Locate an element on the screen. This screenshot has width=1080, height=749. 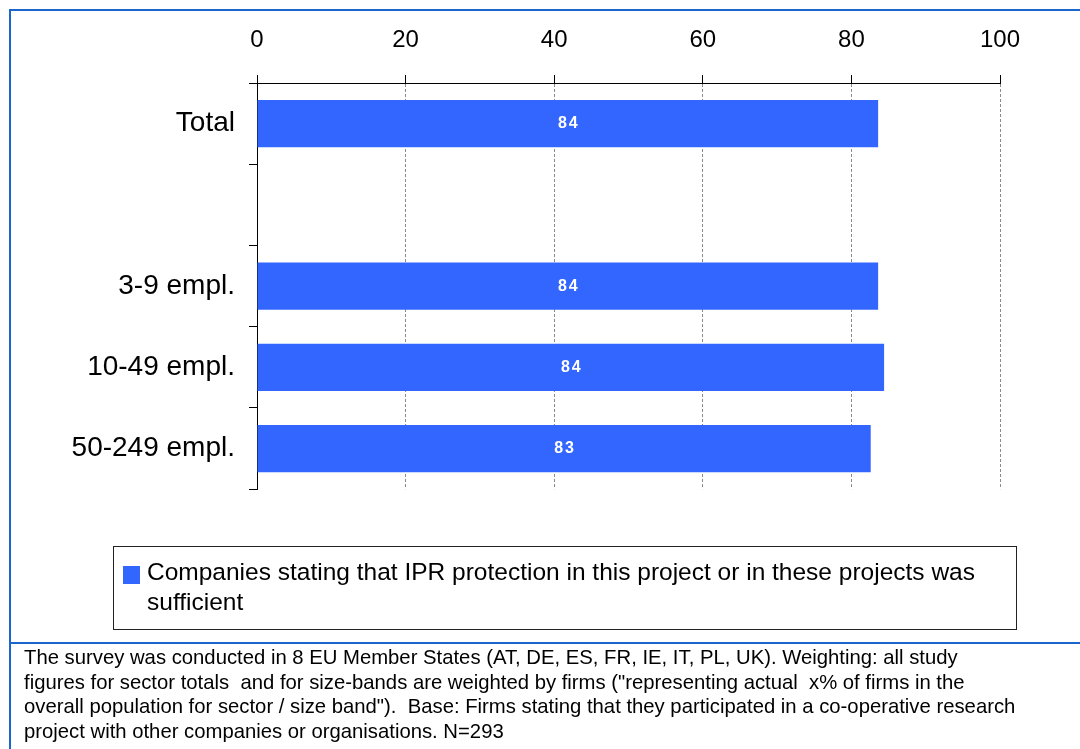
x-tick-label: 0 is located at coordinates (257, 39).